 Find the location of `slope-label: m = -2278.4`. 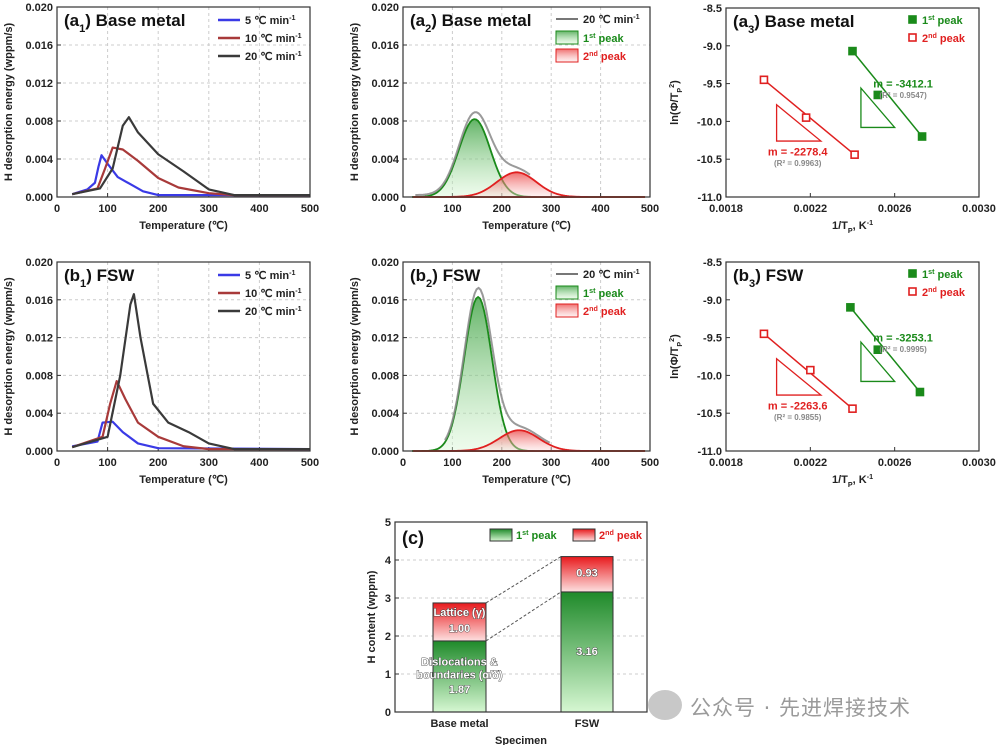

slope-label: m = -2278.4 is located at coordinates (798, 152).